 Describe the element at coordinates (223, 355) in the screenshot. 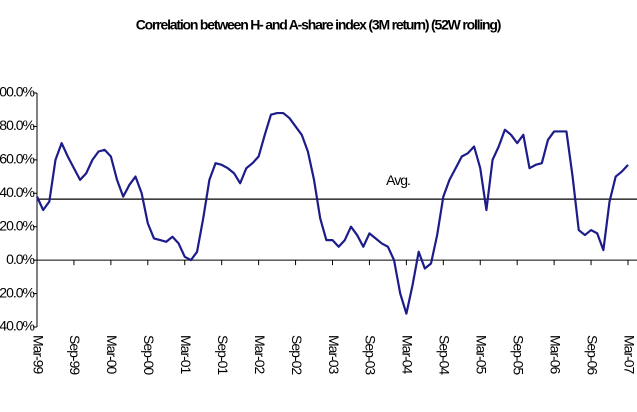

I see `x-tick-label: Sep-01` at that location.